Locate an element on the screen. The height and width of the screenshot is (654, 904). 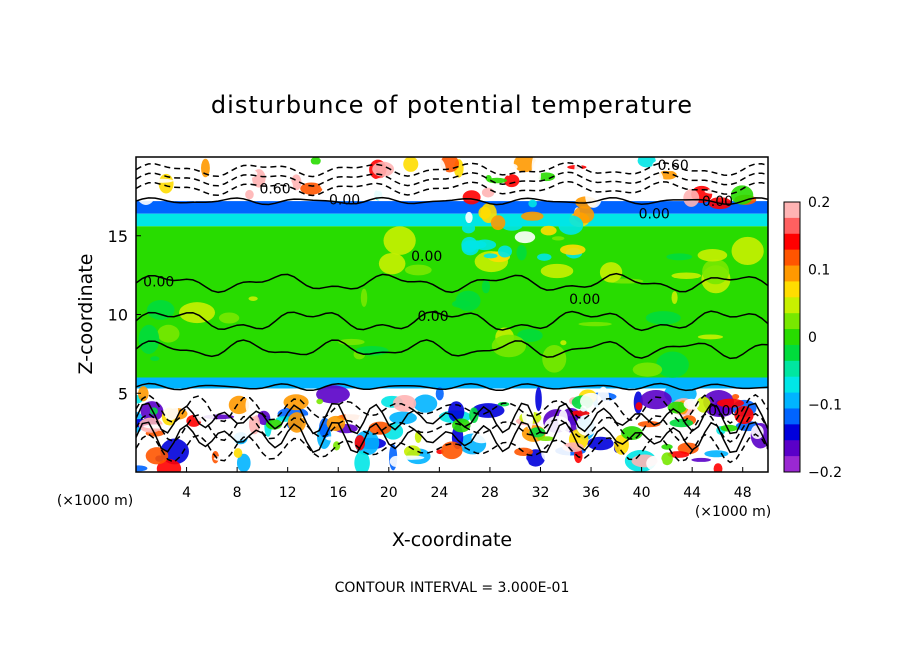
colorbar-tick-label: 0 is located at coordinates (812, 338).